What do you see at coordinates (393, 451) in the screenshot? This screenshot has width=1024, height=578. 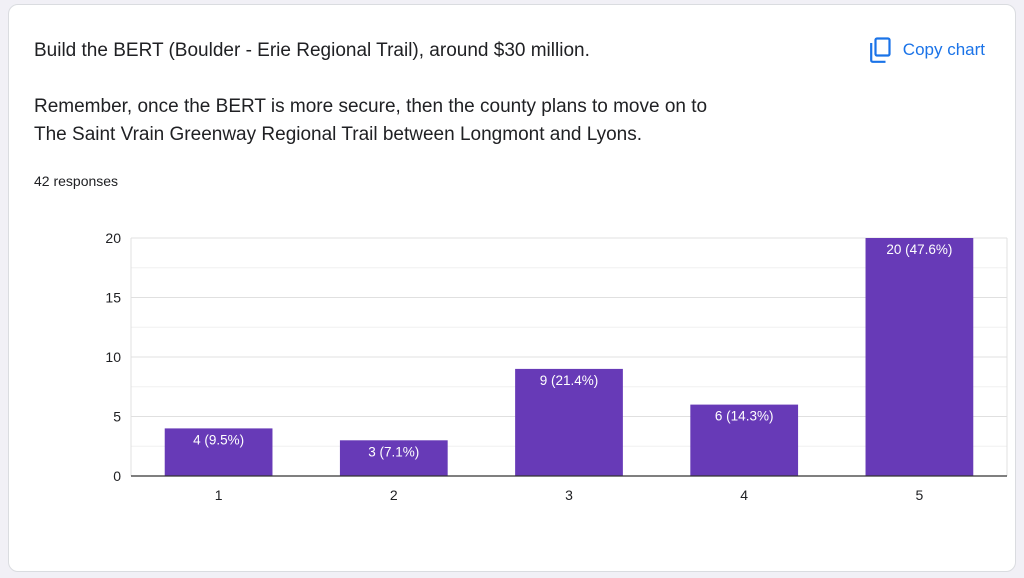 I see `data-label: 3 (7.1%)` at bounding box center [393, 451].